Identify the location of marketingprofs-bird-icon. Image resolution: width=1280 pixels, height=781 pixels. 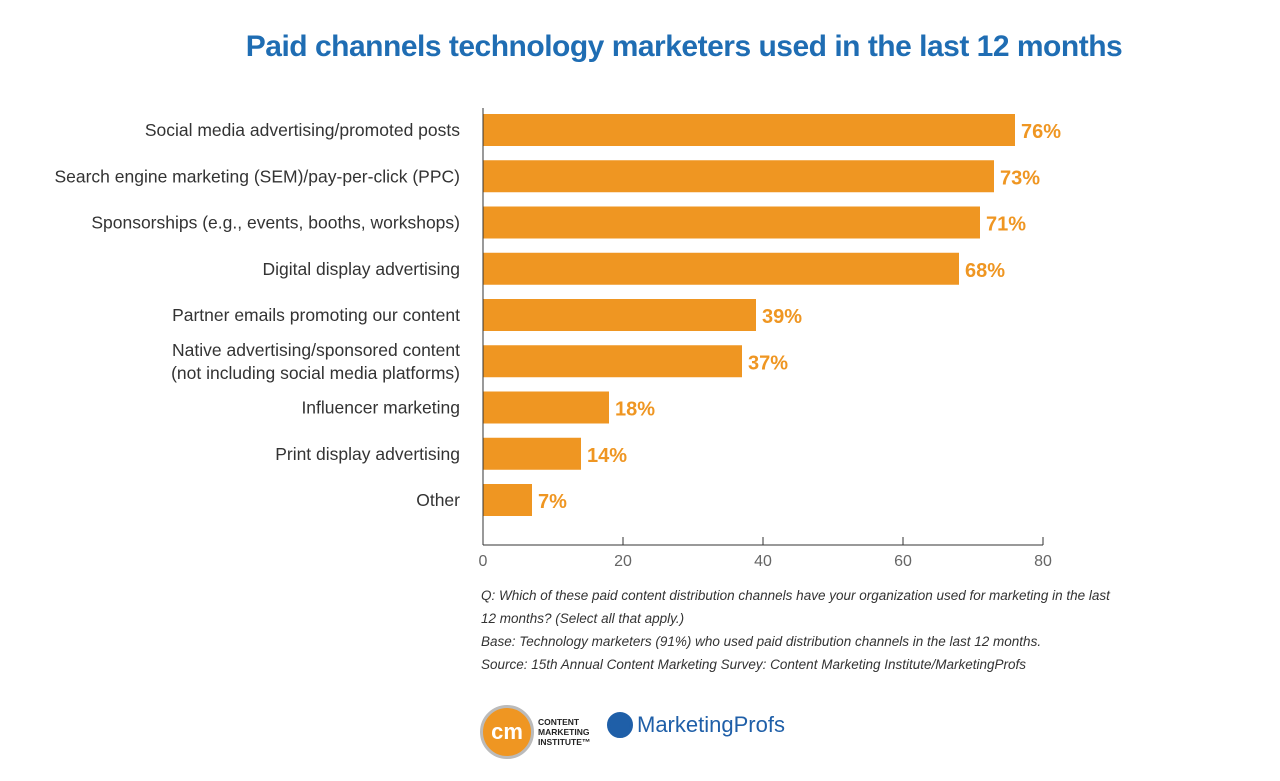
(620, 725).